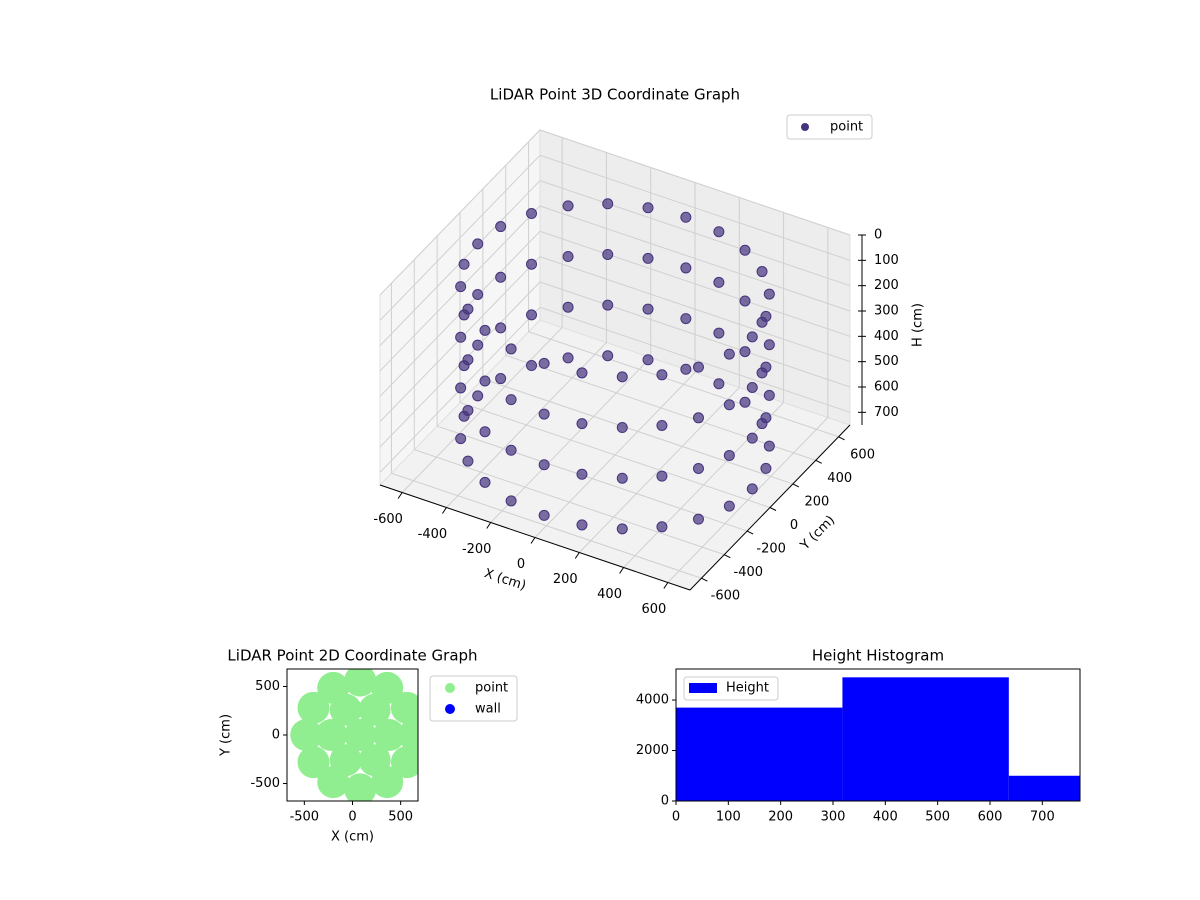 This screenshot has height=900, width=1200. I want to click on x-tick-label: -400, so click(433, 534).